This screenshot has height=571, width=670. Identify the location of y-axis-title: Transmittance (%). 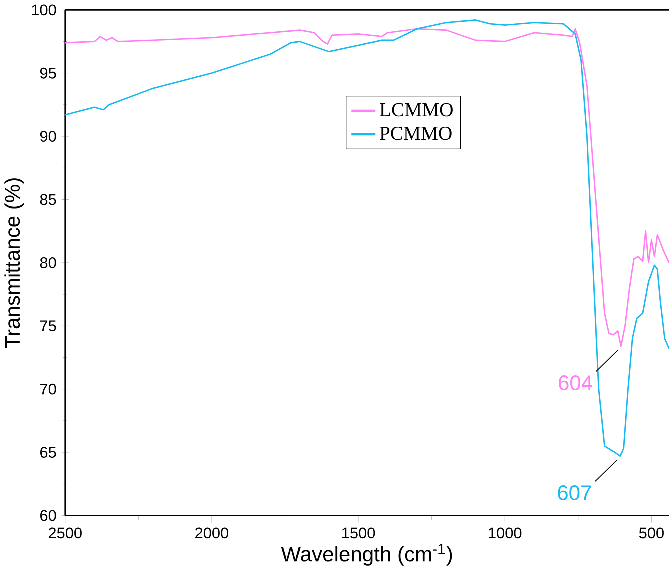
(14, 263).